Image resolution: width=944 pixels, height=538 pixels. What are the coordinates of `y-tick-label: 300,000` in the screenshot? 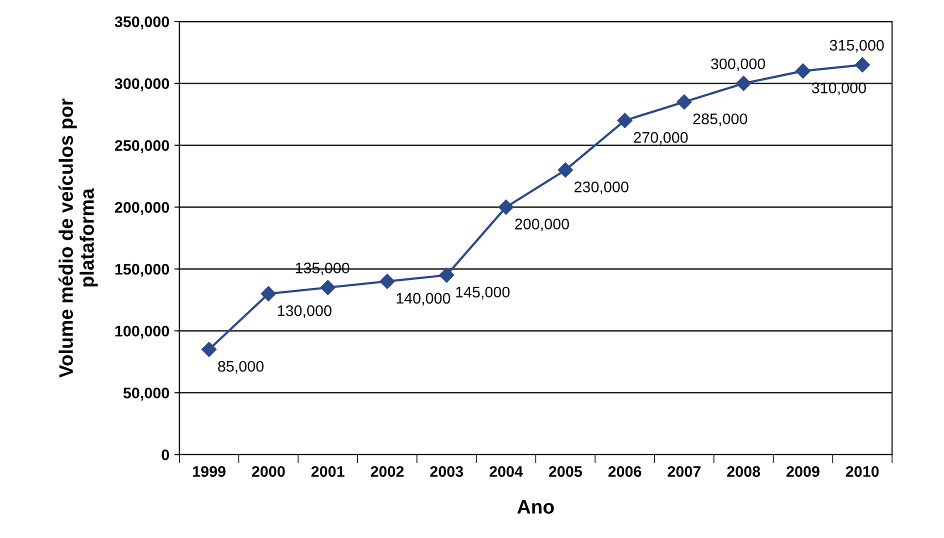 It's located at (142, 85).